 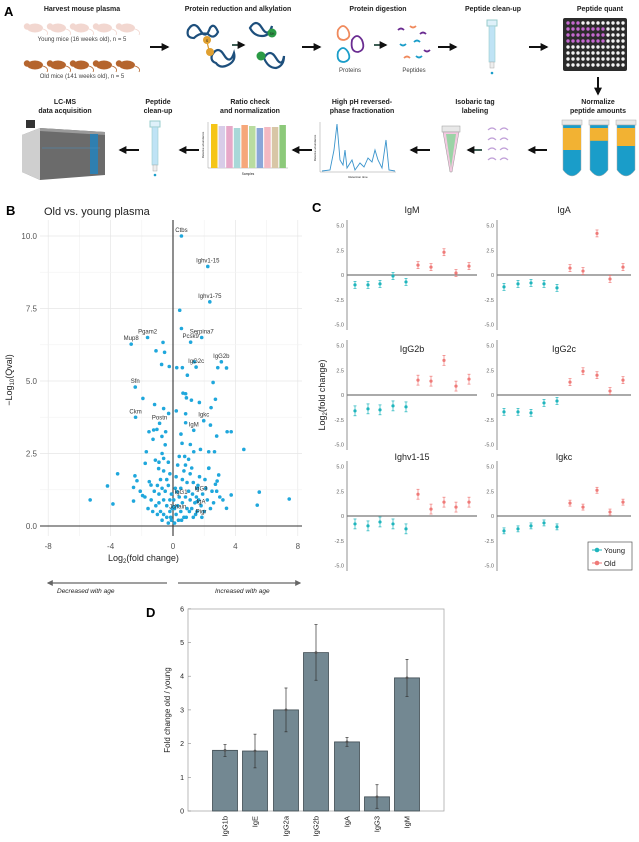 What do you see at coordinates (177, 508) in the screenshot?
I see `gene-label: Jchain` at bounding box center [177, 508].